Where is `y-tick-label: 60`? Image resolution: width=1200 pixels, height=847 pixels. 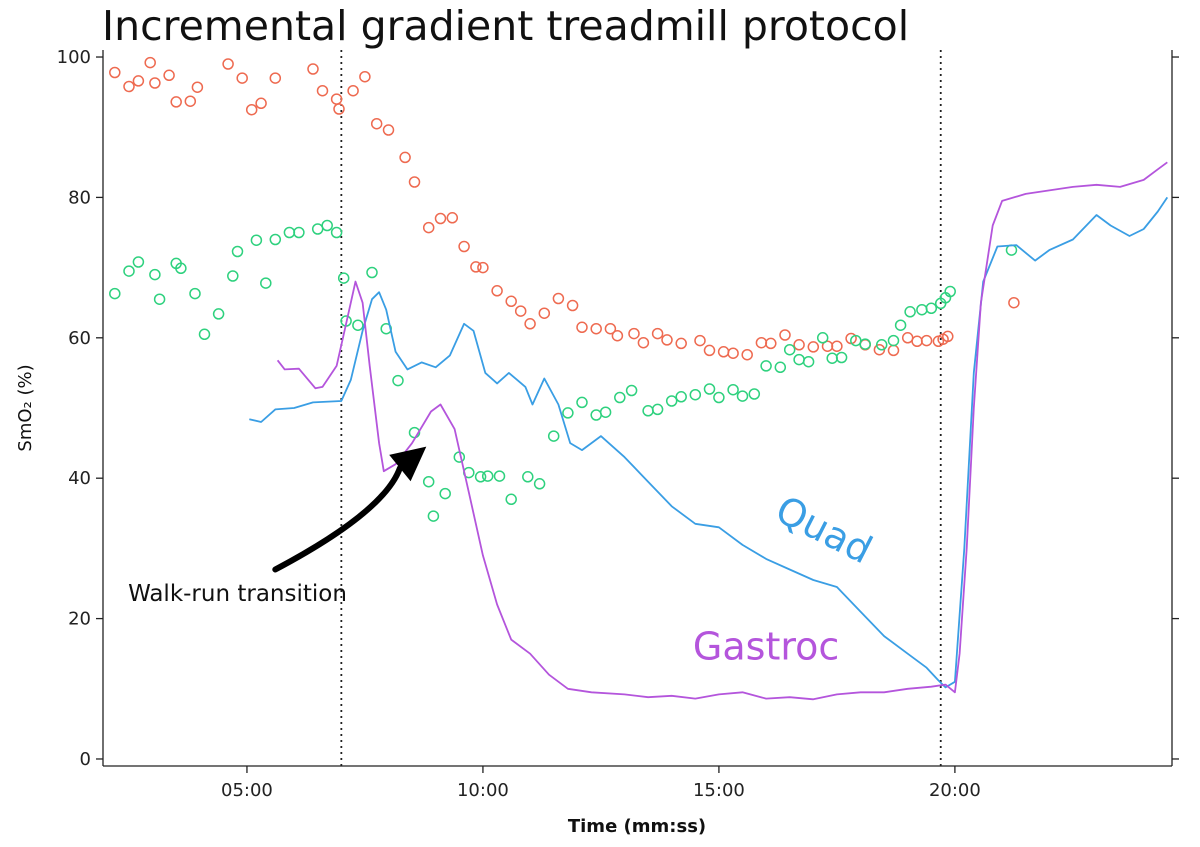 y-tick-label: 60 is located at coordinates (79, 338).